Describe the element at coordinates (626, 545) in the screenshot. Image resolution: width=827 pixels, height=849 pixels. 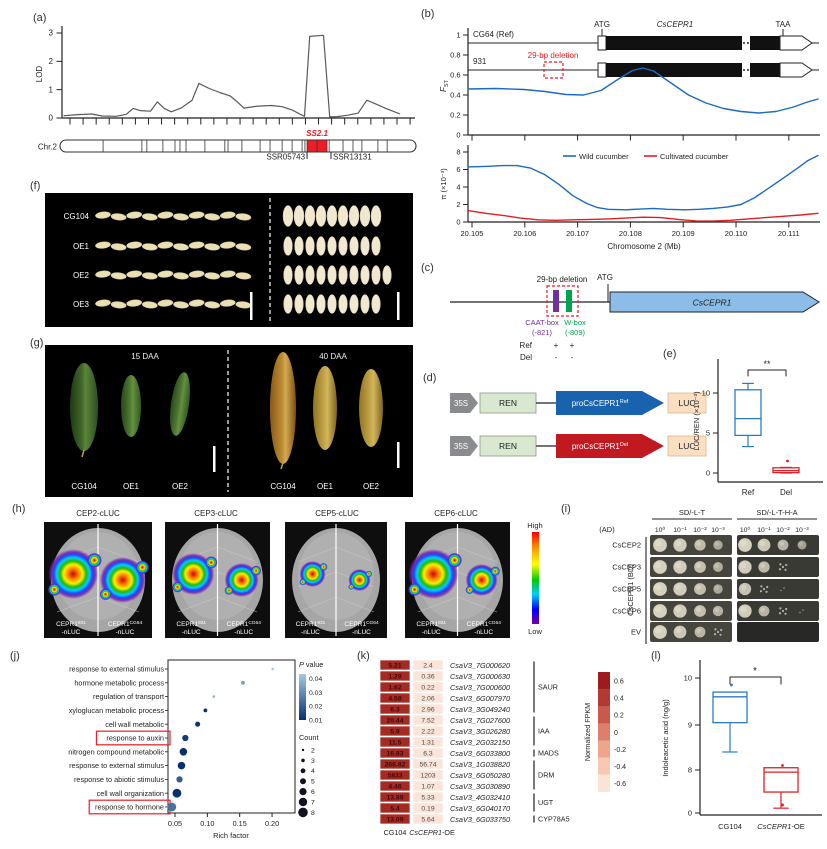
I see `svg-text: CsCEP2` at that location.